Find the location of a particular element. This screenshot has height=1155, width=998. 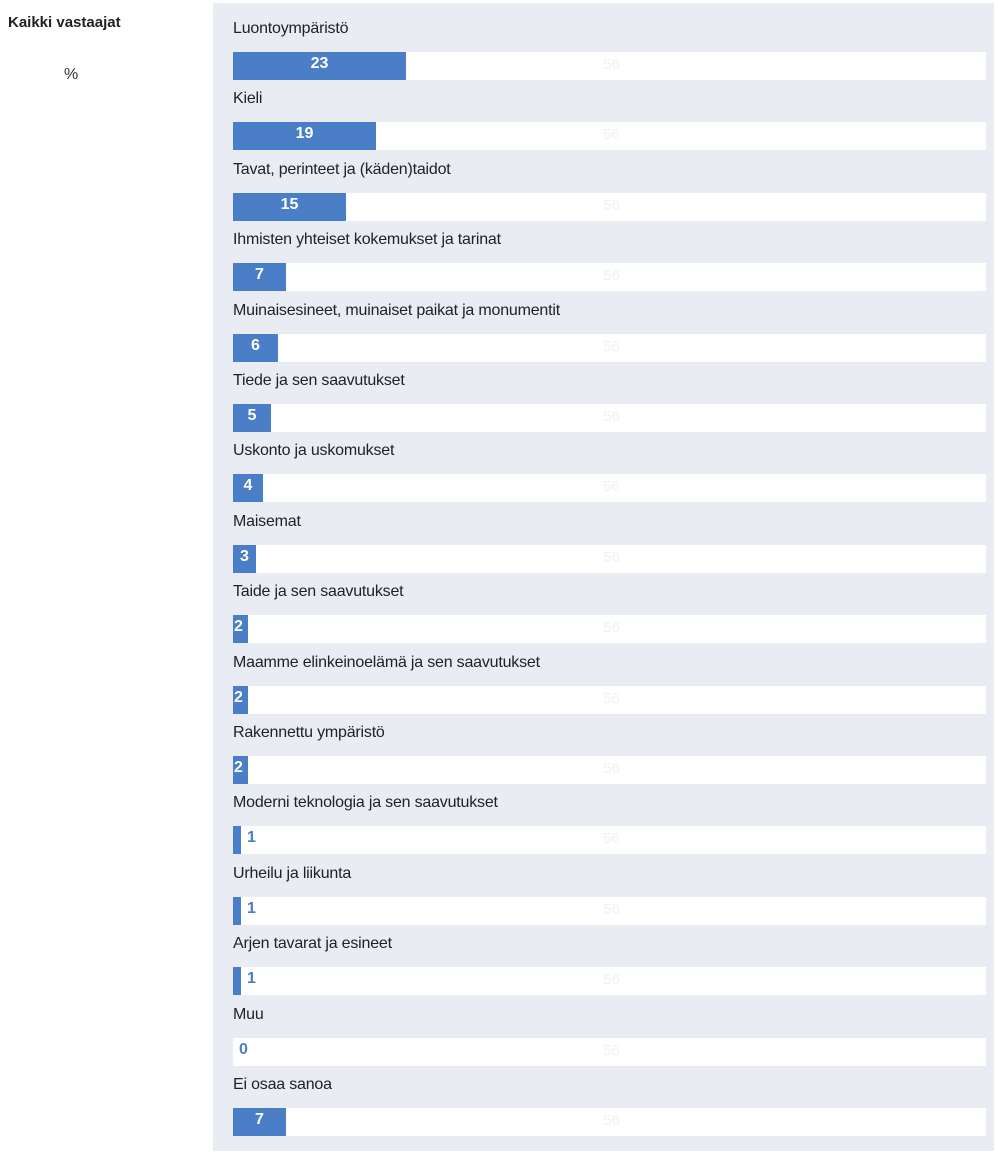

bar-track: 56 3 is located at coordinates (609, 558).